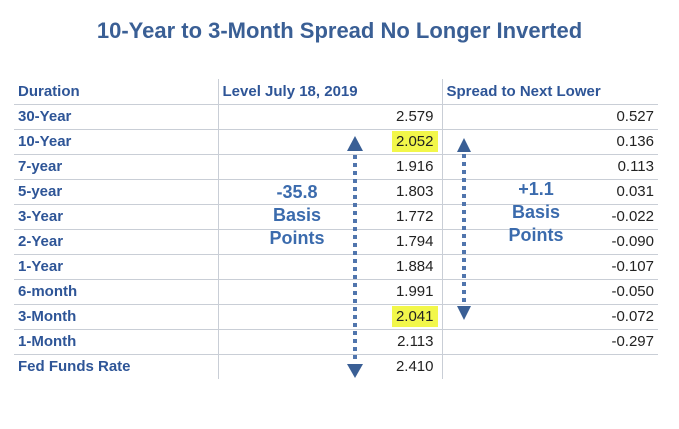 This screenshot has height=429, width=679. What do you see at coordinates (549, 292) in the screenshot?
I see `spread-cell: -0.050` at bounding box center [549, 292].